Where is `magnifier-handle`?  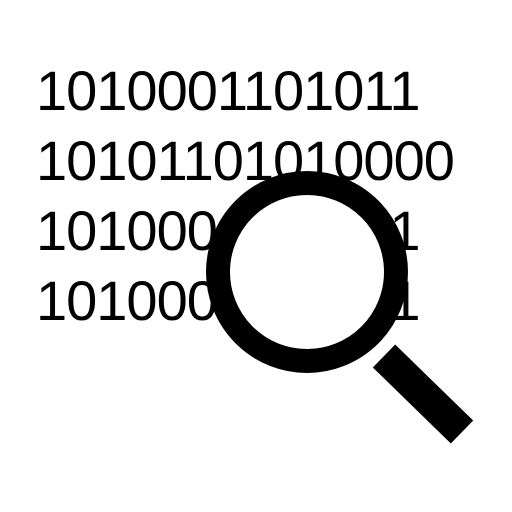
magnifier-handle is located at coordinates (423, 394).